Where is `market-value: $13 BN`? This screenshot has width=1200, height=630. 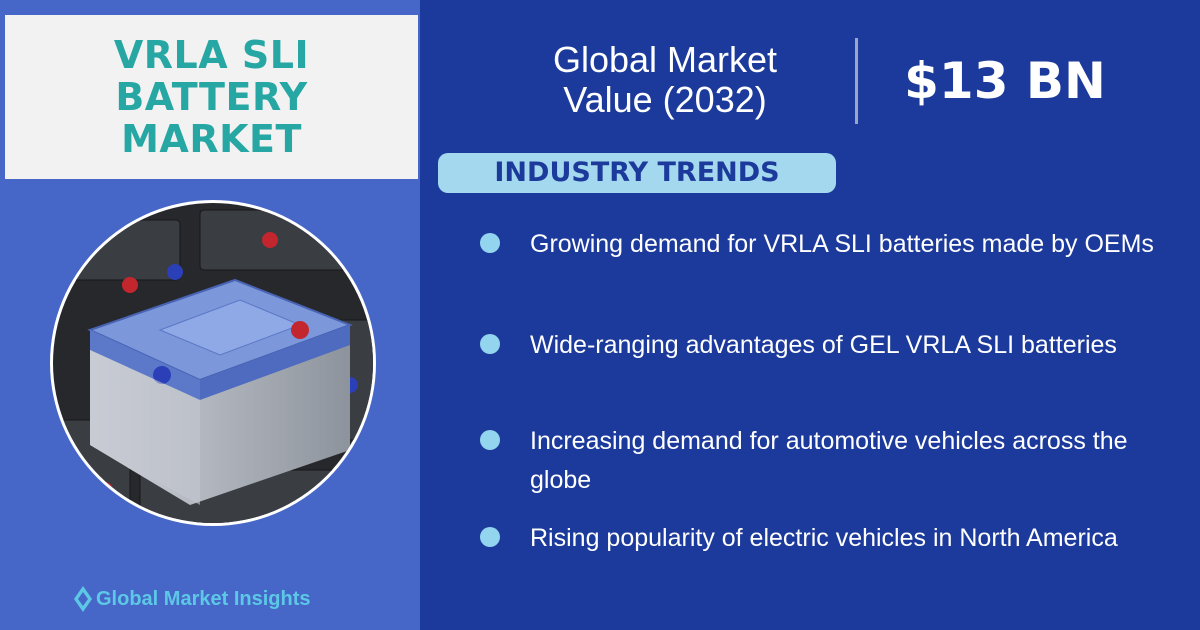
market-value: $13 BN is located at coordinates (1005, 81).